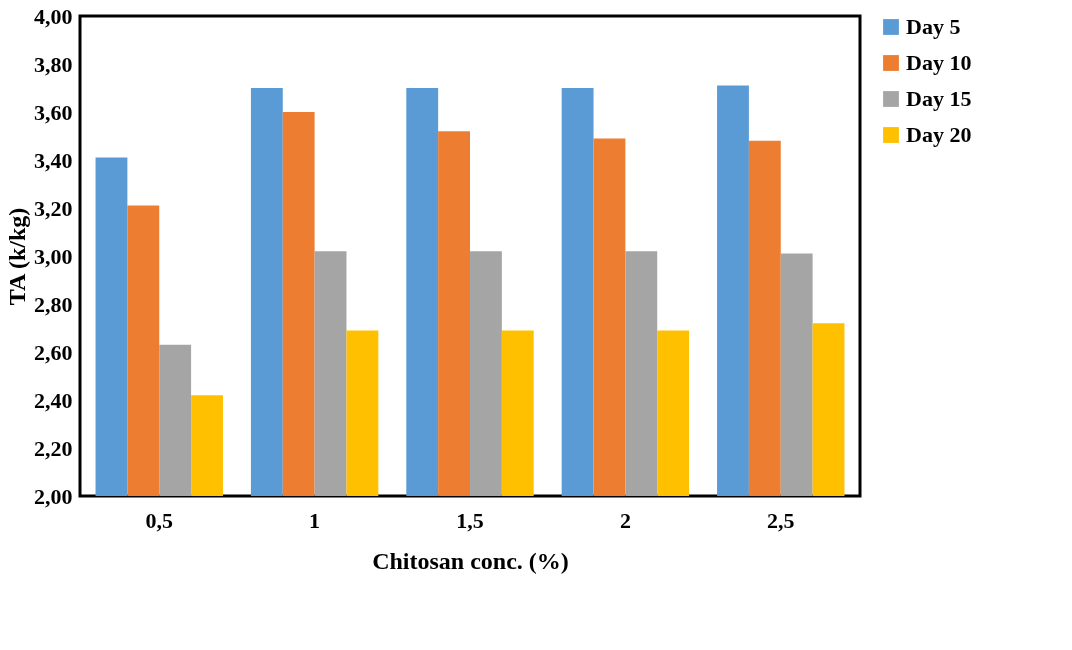 Image resolution: width=1072 pixels, height=650 pixels. I want to click on y-tick-label: 3,00, so click(53, 256).